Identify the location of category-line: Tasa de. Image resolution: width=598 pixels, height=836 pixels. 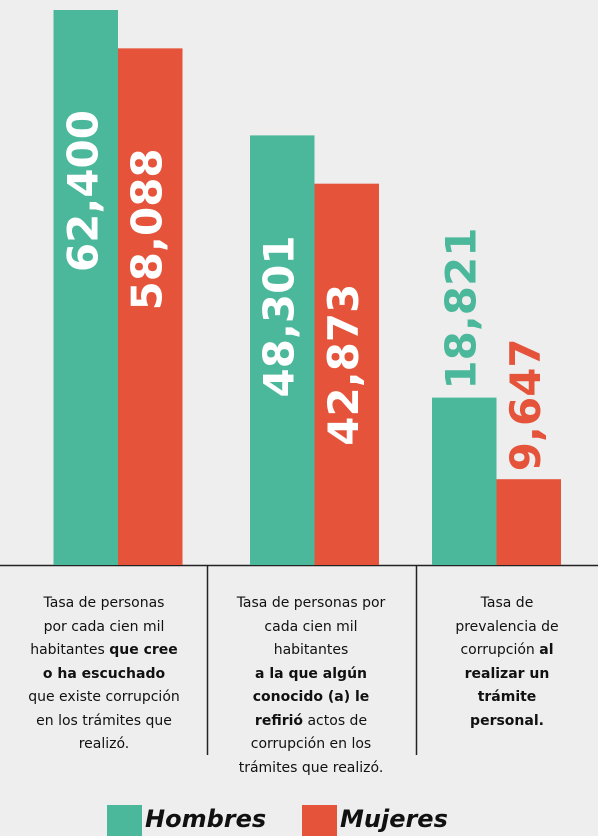
(507, 604).